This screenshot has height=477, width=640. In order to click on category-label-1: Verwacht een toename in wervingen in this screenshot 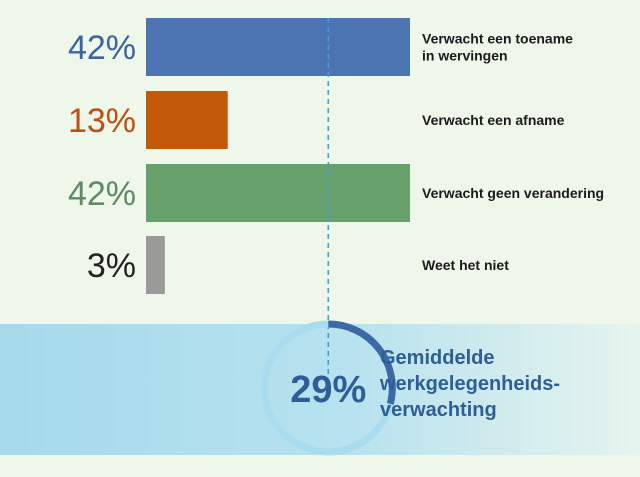, I will do `click(497, 47)`.